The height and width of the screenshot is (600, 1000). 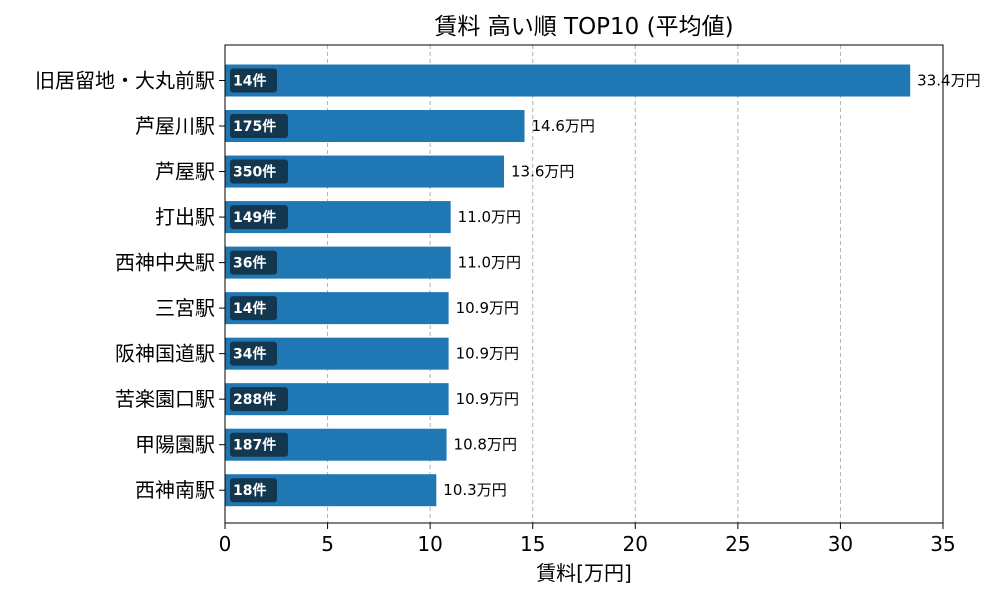 I want to click on category-label: 芦屋川駅, so click(x=175, y=126).